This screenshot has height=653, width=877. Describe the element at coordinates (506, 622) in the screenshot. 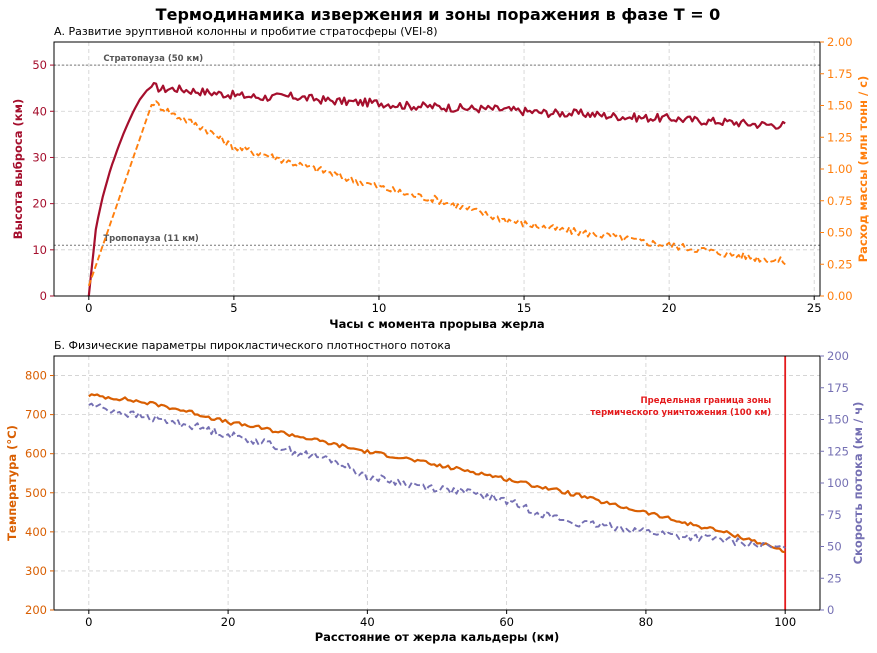

I see `x-tick-label: 60` at that location.